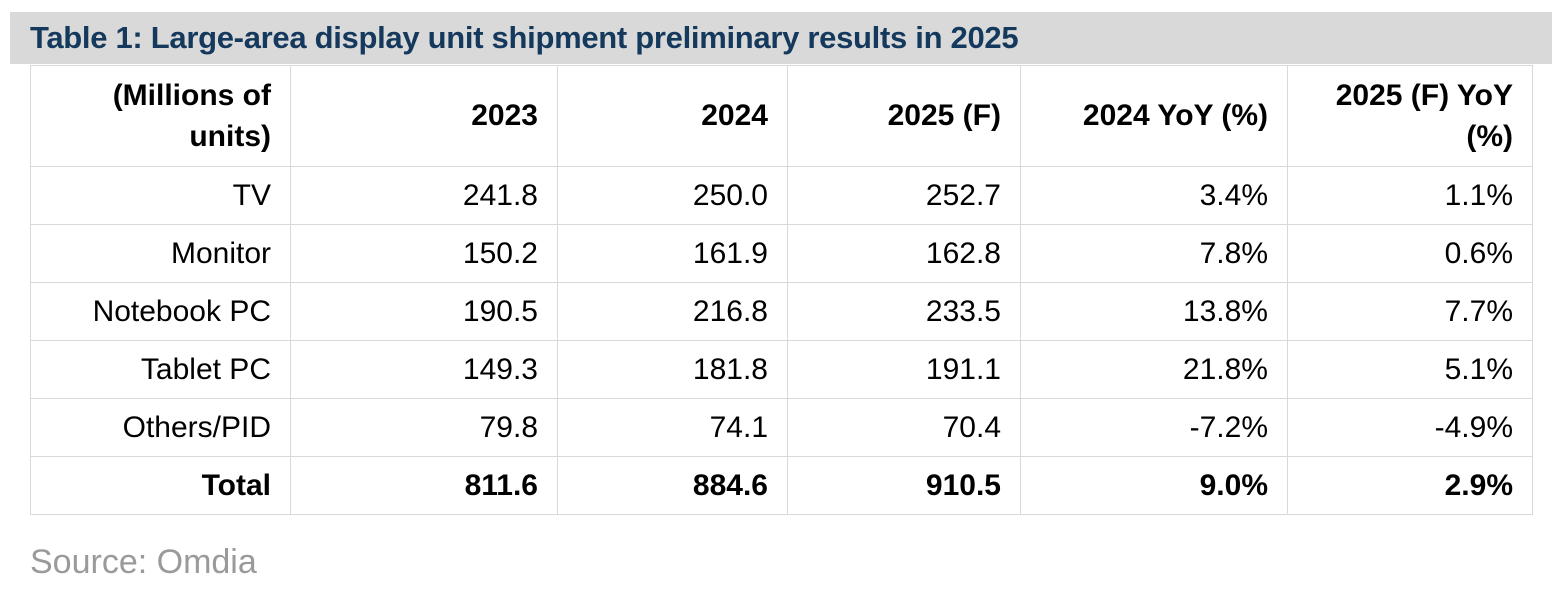  Describe the element at coordinates (160, 427) in the screenshot. I see `row-label: Others/PID` at that location.